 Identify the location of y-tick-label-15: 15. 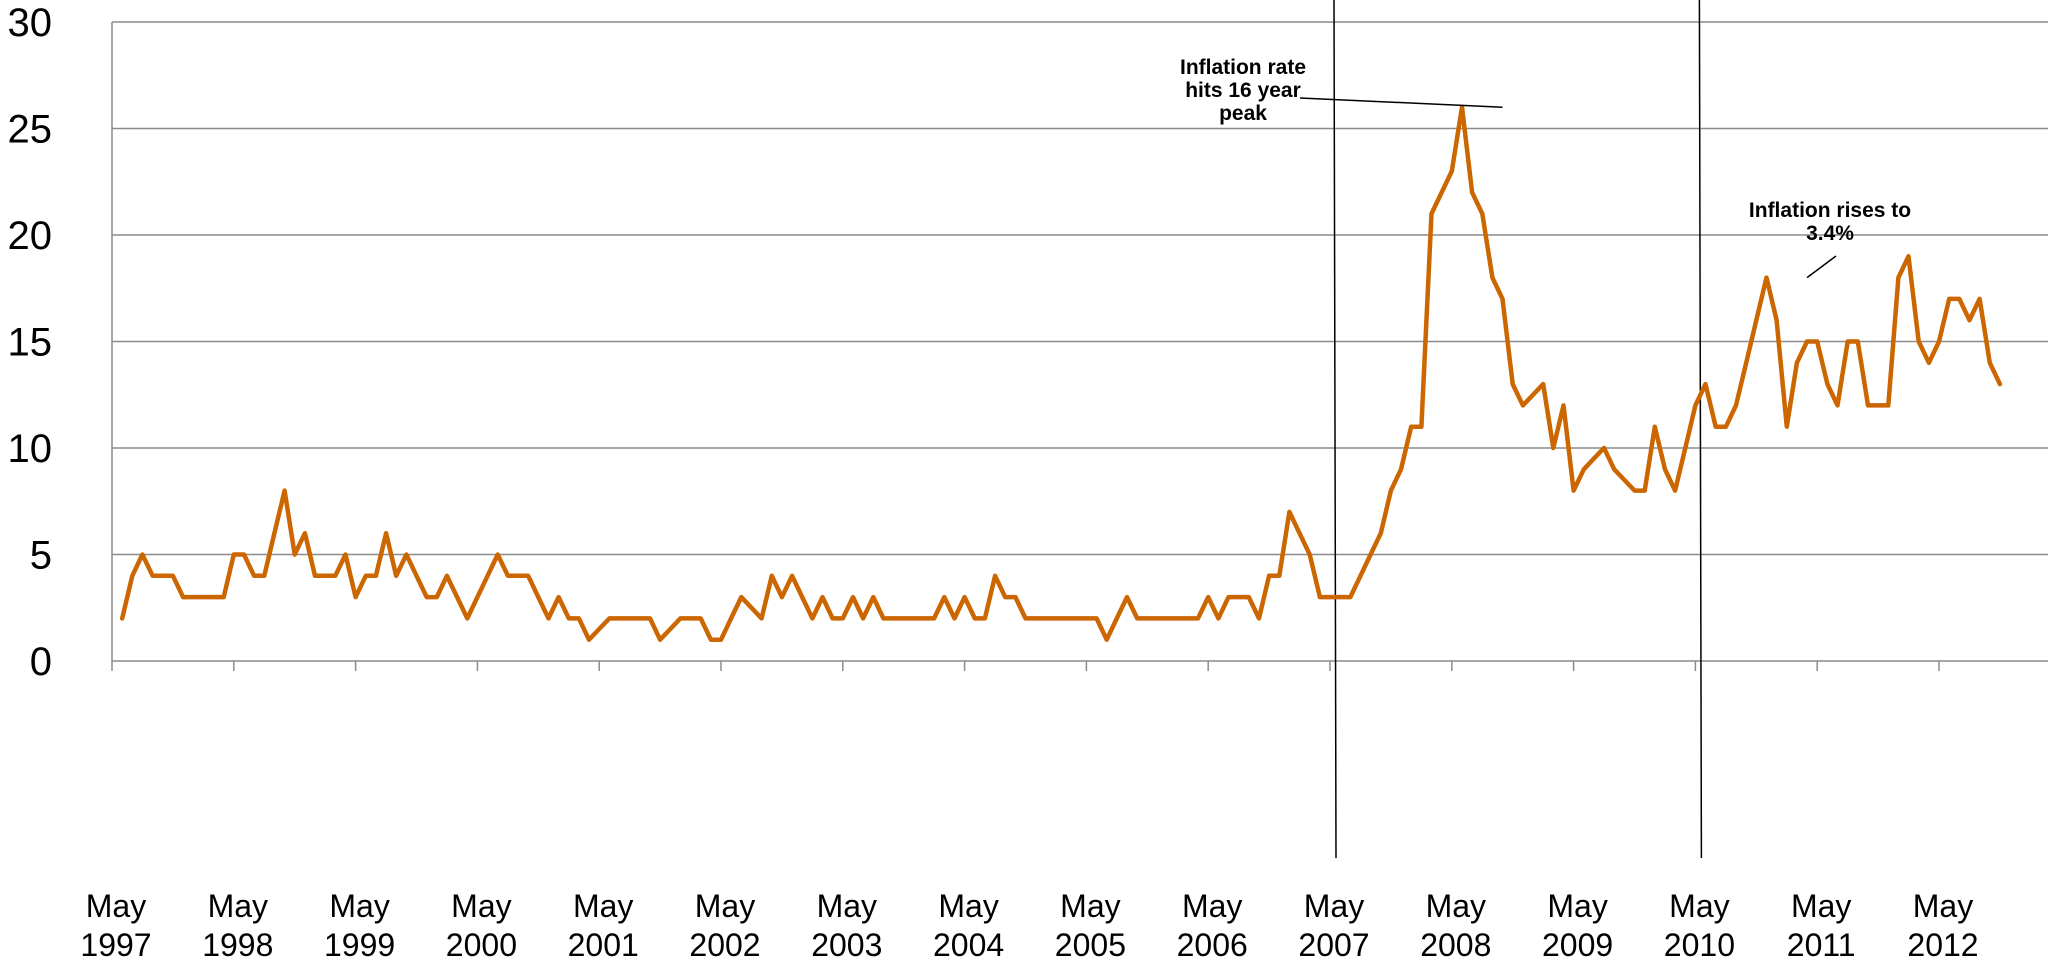
(30, 343).